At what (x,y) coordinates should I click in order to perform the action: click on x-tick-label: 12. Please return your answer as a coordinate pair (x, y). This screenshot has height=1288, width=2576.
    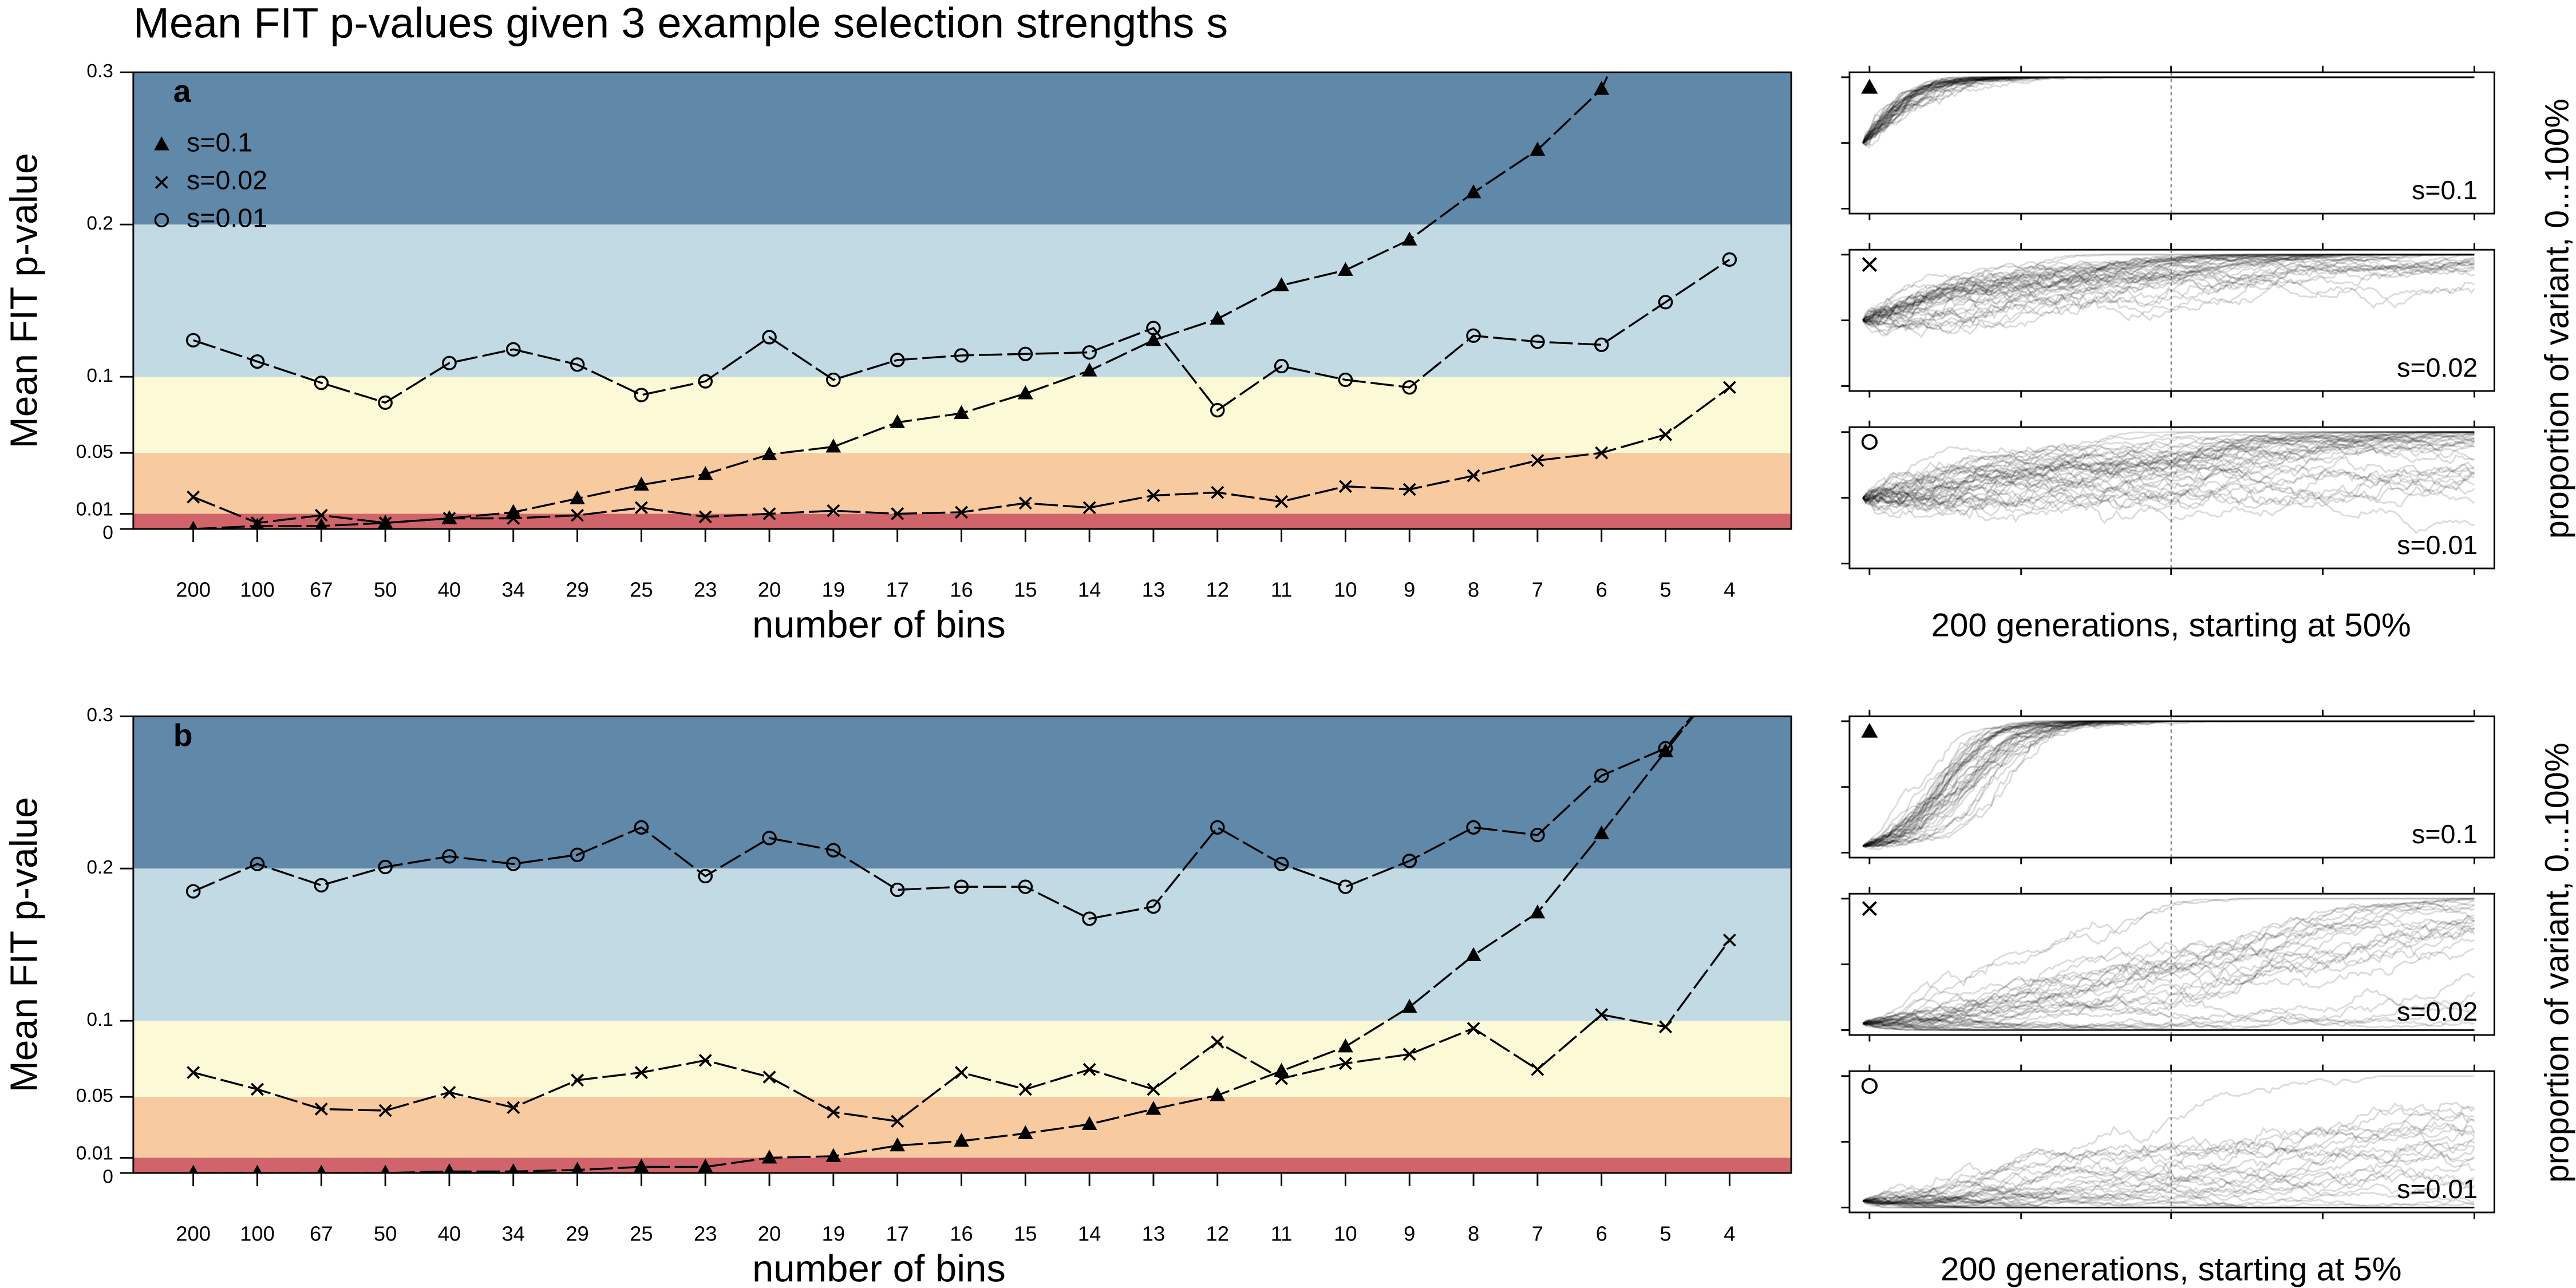
    Looking at the image, I should click on (1217, 590).